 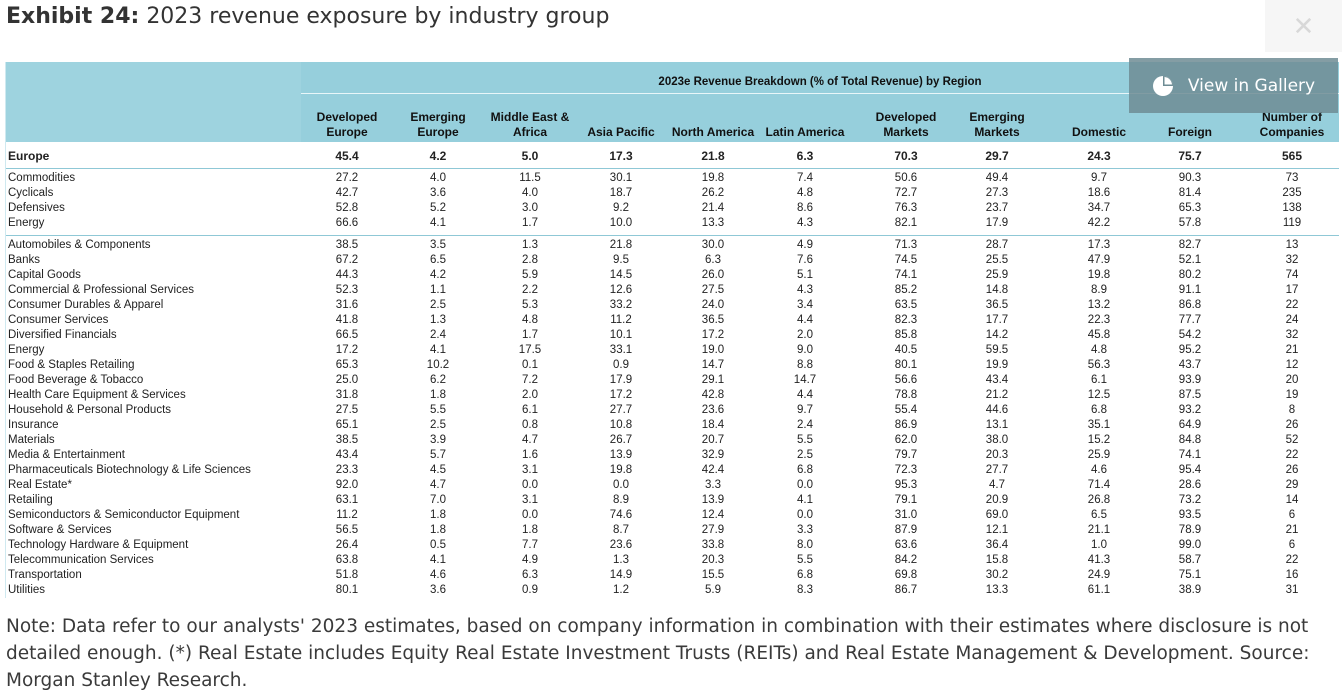 What do you see at coordinates (347, 117) in the screenshot?
I see `column-header-line: Developed` at bounding box center [347, 117].